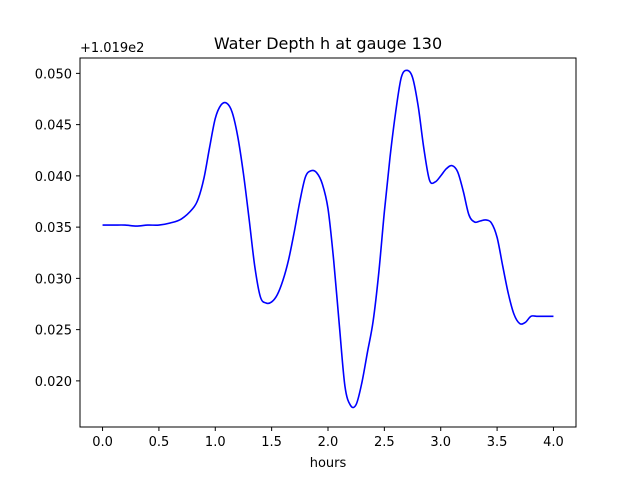  I want to click on x-axis-label: hours, so click(328, 463).